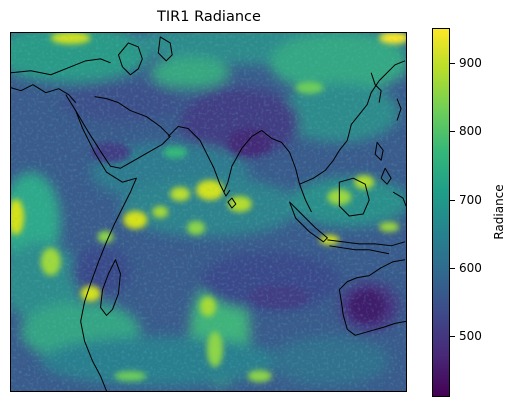 The width and height of the screenshot is (515, 407). I want to click on colorbar-label: Radiance, so click(499, 212).